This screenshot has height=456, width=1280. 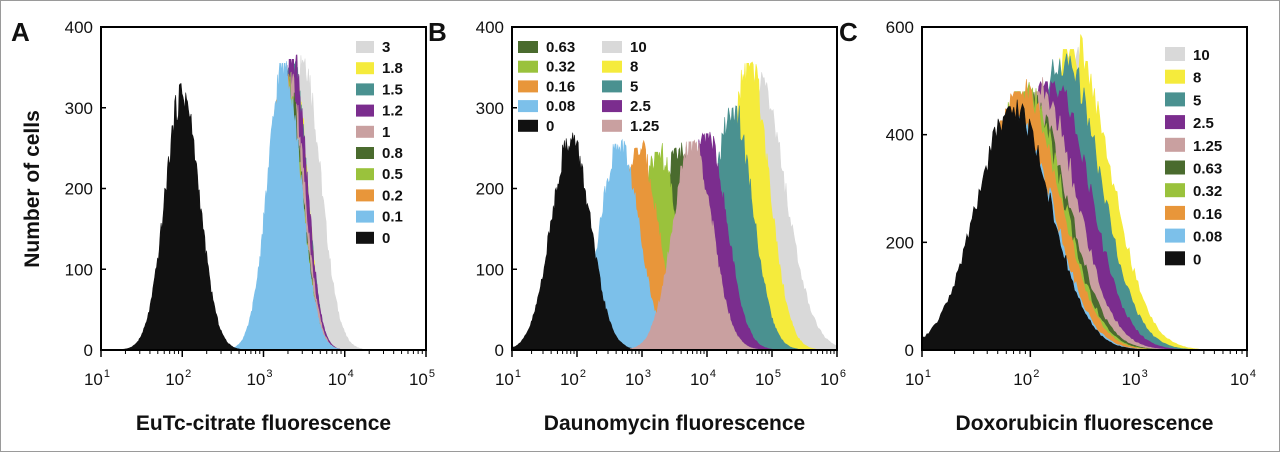 I want to click on legend-label-1.2: 1.2, so click(x=392, y=111).